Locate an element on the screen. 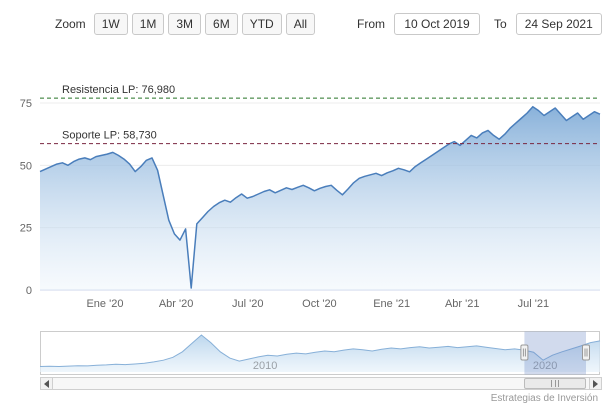  y-axis-tick-label: 75 is located at coordinates (26, 104).